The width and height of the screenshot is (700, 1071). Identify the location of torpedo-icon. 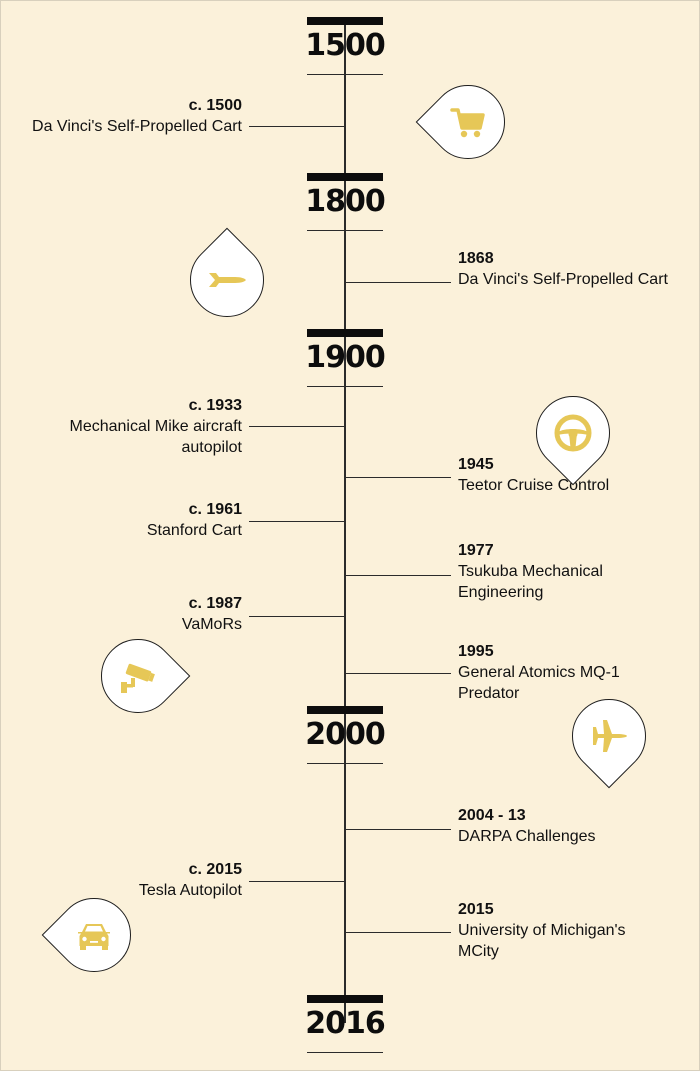
(227, 280).